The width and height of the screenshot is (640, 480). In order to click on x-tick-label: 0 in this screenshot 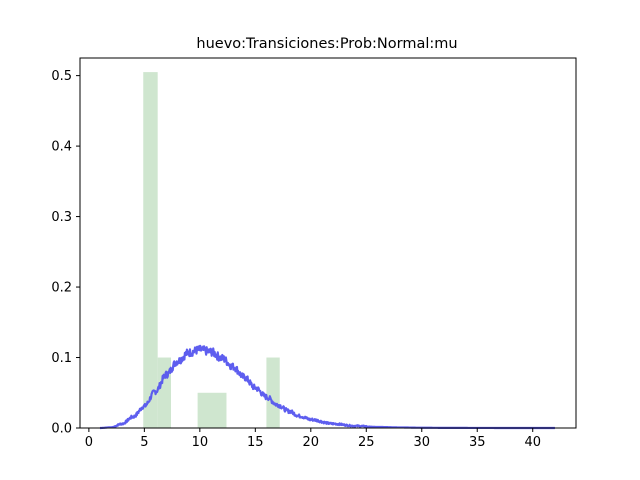, I will do `click(89, 442)`.